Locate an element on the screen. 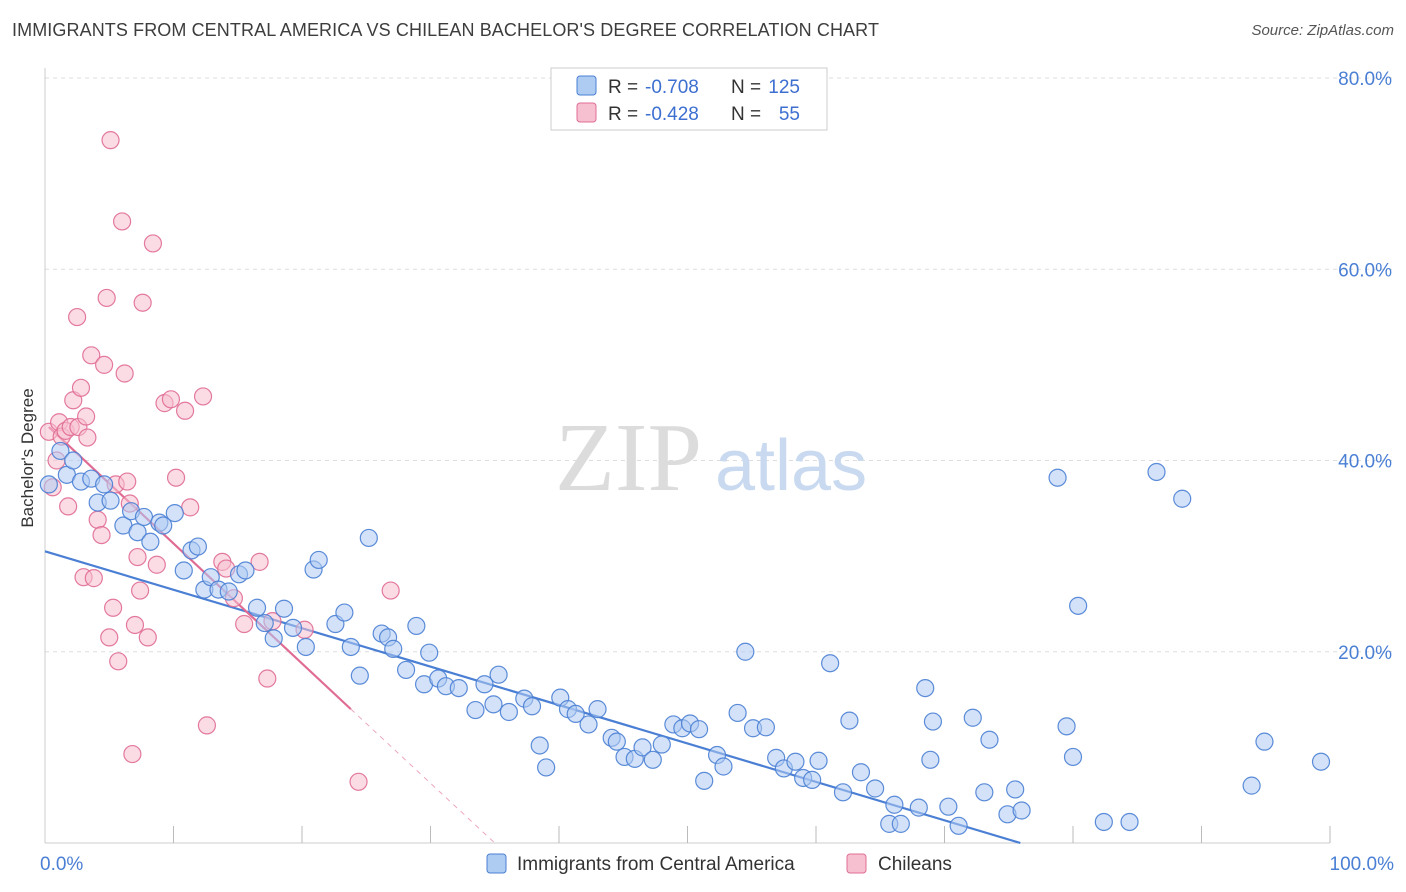  legend-n-label-1: N = is located at coordinates (746, 87).